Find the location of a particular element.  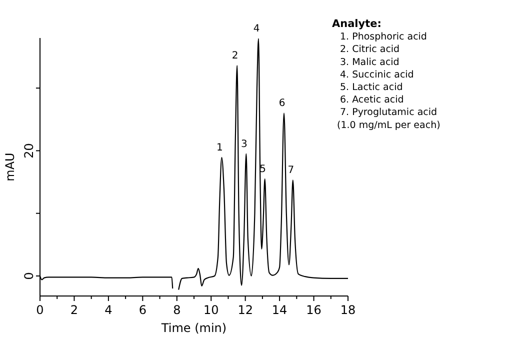

annotation: 6 is located at coordinates (282, 104).